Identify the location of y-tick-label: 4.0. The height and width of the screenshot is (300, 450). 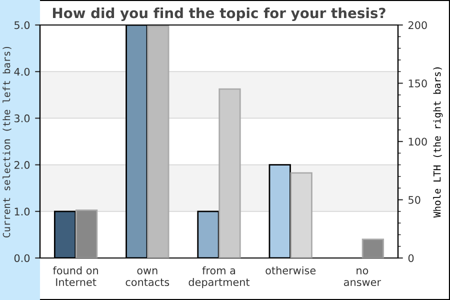
(22, 72).